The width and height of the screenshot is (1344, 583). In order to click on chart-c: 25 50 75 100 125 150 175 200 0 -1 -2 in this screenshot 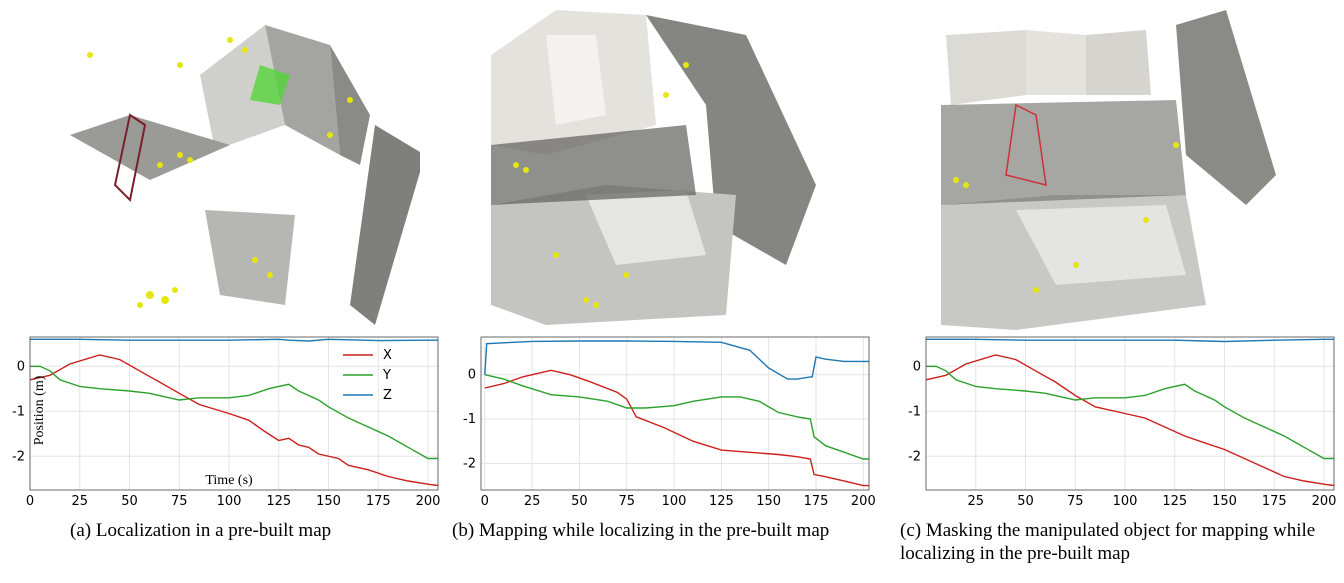, I will do `click(1120, 423)`.